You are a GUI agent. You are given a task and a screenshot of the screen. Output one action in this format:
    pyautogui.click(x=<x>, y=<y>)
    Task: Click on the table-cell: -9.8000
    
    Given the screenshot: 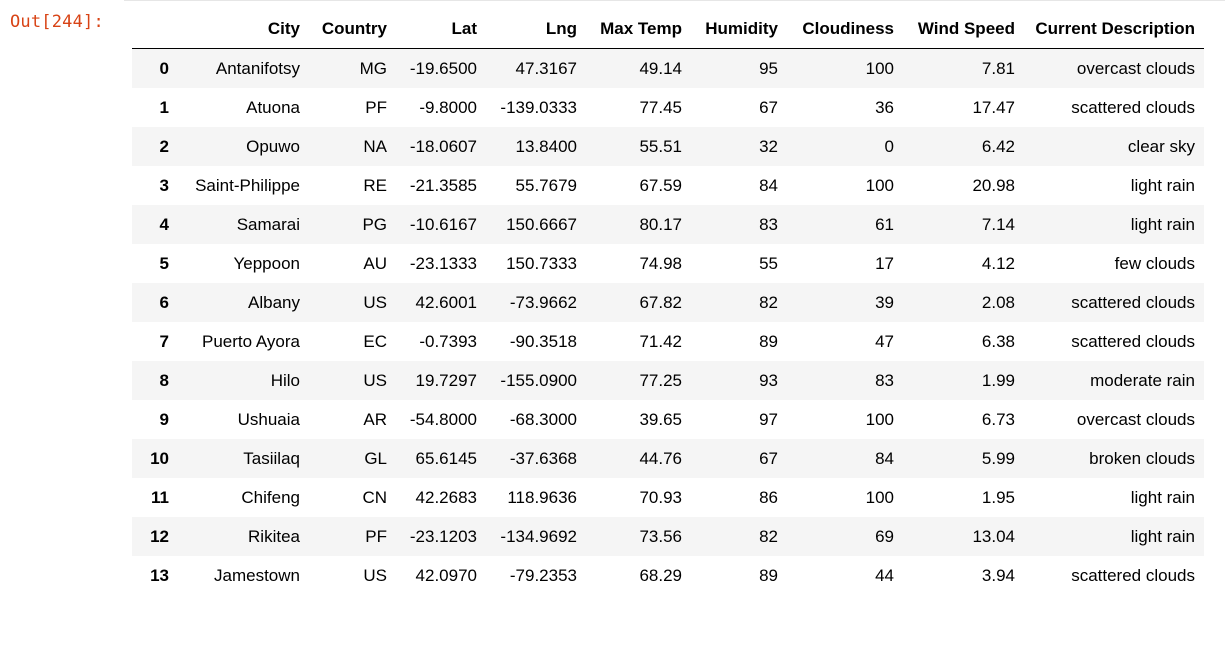 What is the action you would take?
    pyautogui.click(x=448, y=107)
    